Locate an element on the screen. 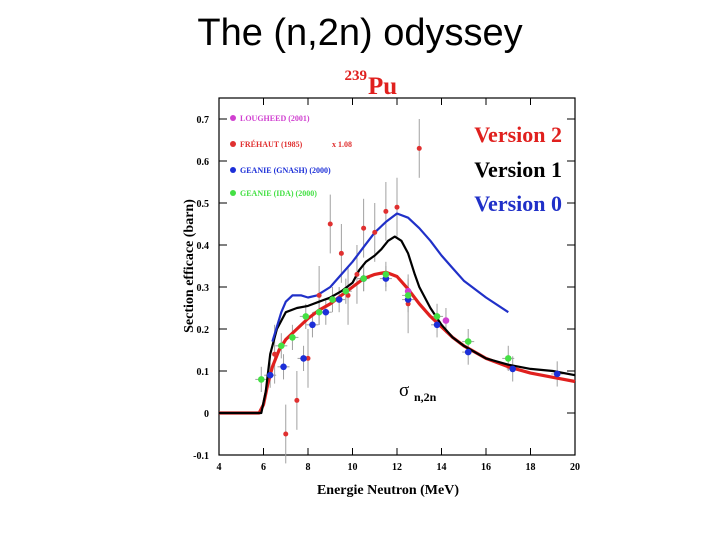 This screenshot has width=720, height=540. x-tick-label: 10 is located at coordinates (353, 467).